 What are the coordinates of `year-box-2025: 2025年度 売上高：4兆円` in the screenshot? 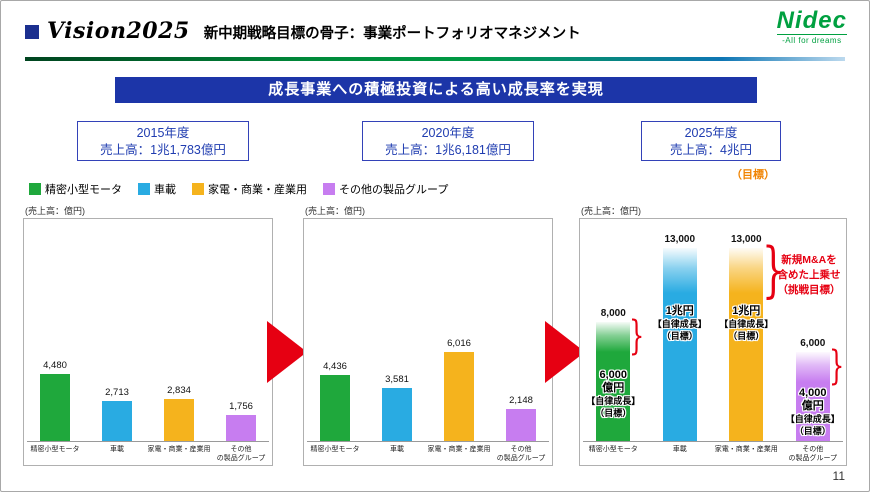 It's located at (711, 141).